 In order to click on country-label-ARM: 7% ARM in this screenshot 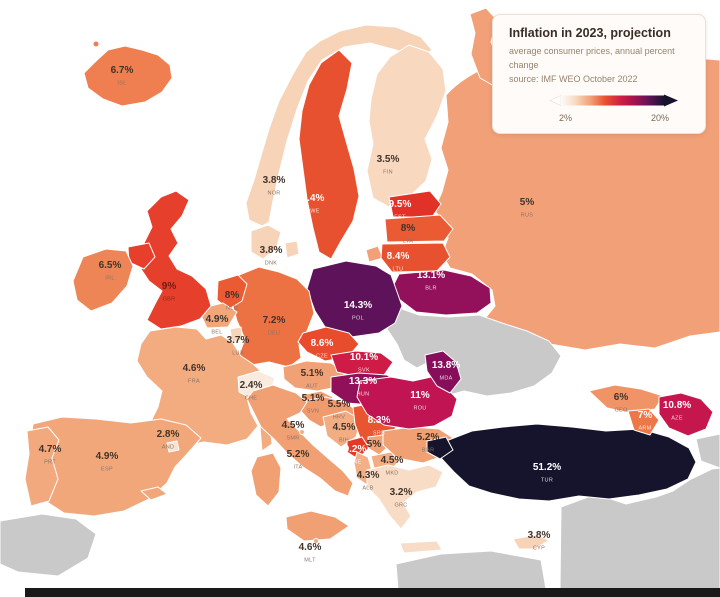, I will do `click(645, 421)`.